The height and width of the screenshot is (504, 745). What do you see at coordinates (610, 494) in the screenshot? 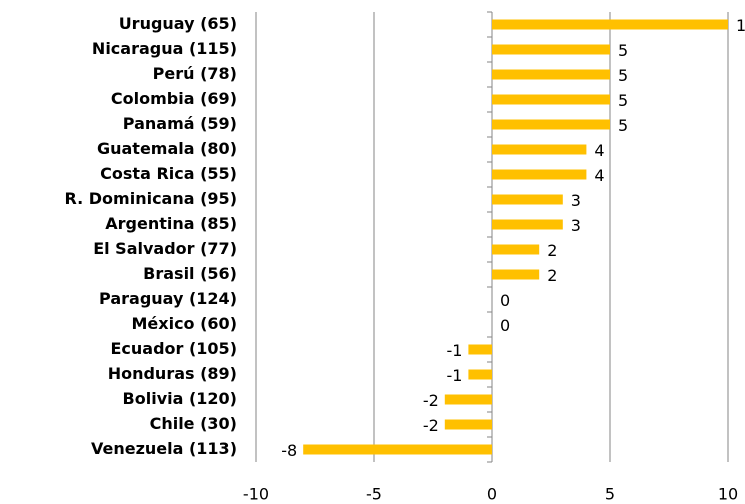
I see `x-tick-label: 5` at bounding box center [610, 494].